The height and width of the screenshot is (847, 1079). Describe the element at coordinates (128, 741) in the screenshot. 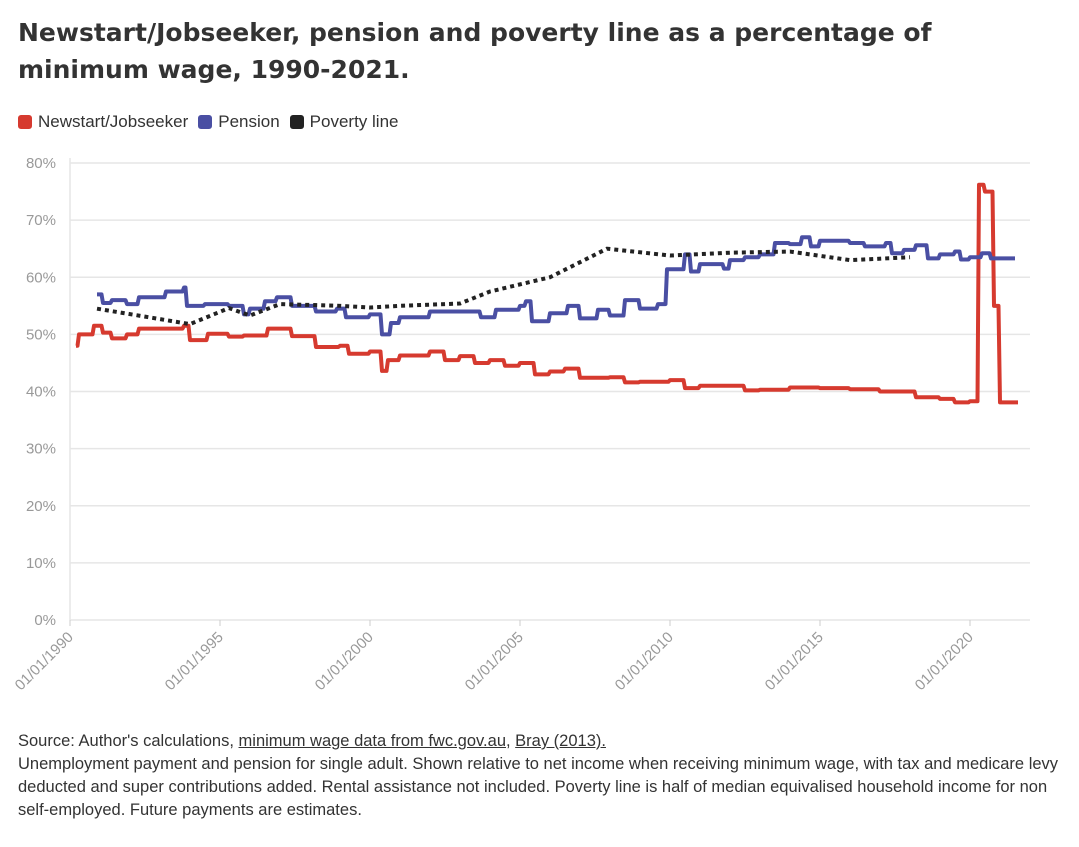

I see `source-prefix: Source: Author's calculations,` at that location.